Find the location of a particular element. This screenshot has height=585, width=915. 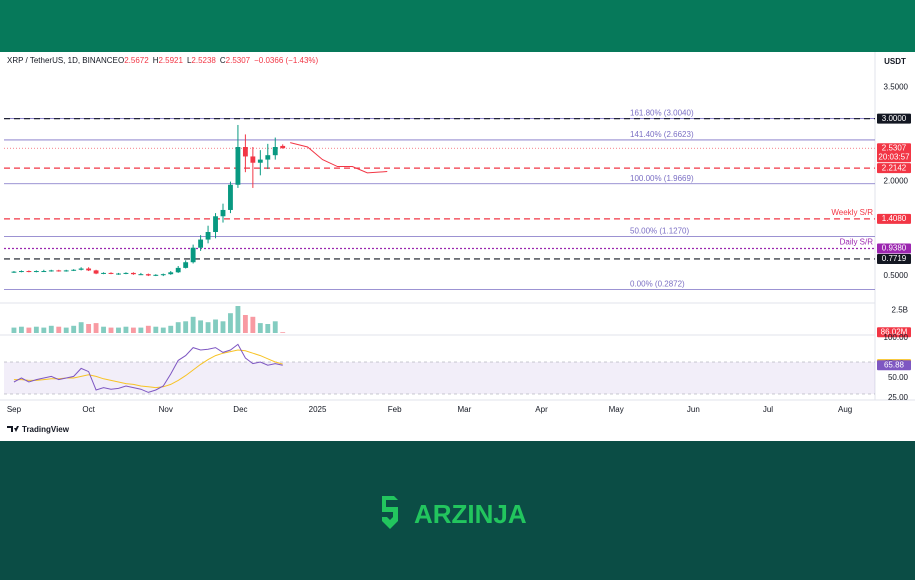

top-band is located at coordinates (457, 26).